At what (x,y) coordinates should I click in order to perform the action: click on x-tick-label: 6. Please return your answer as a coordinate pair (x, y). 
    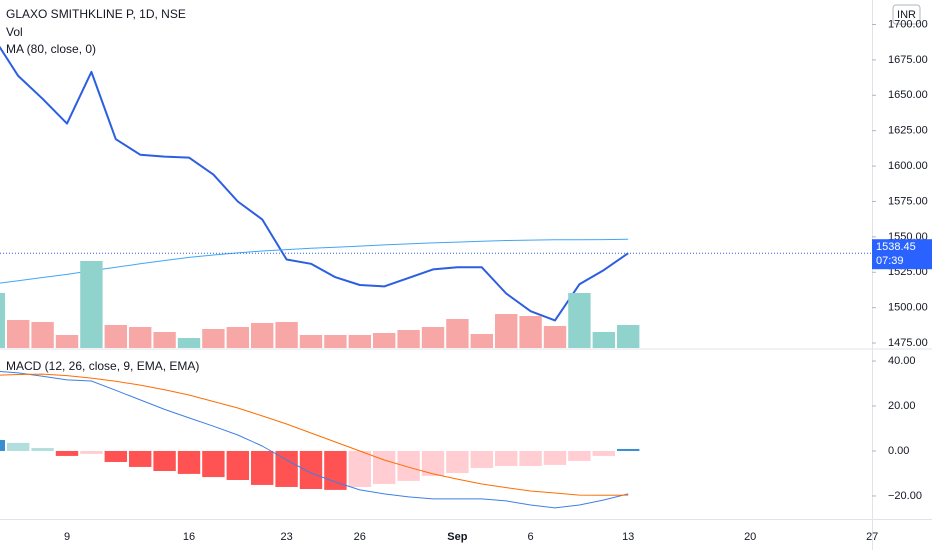
    Looking at the image, I should click on (531, 537).